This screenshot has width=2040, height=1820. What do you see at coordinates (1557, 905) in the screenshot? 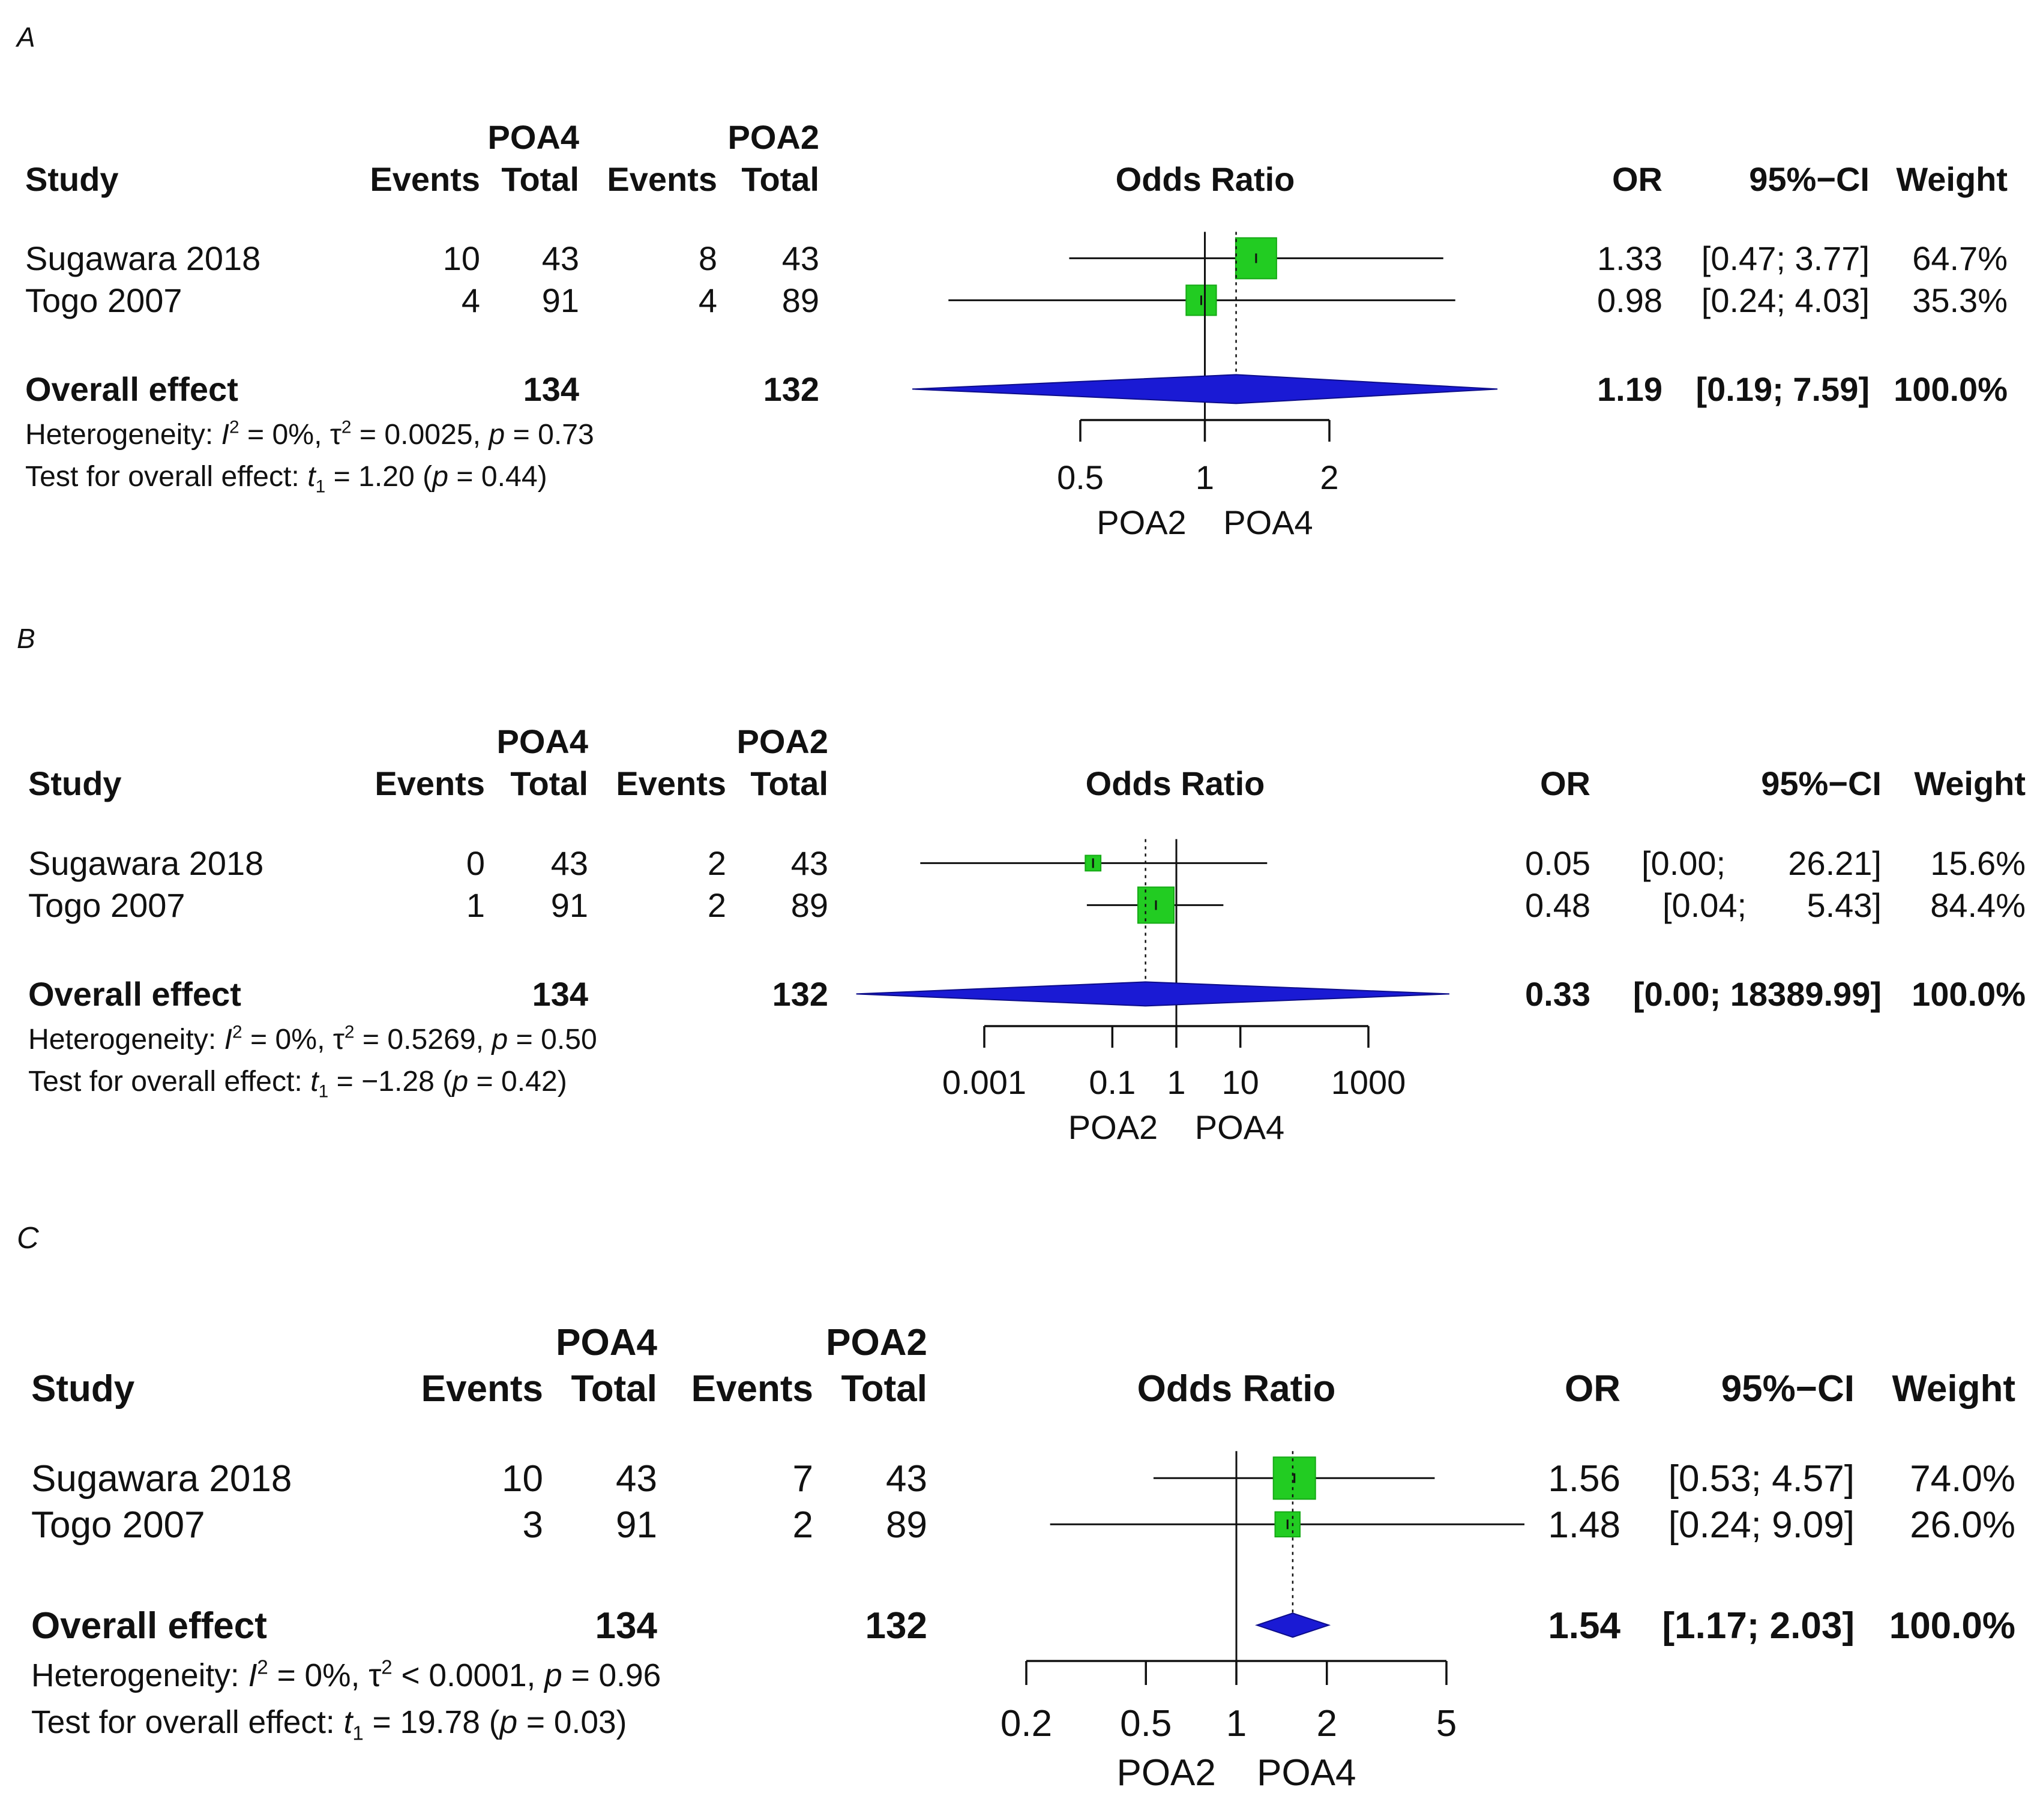
I see `or-value: 0.48` at bounding box center [1557, 905].